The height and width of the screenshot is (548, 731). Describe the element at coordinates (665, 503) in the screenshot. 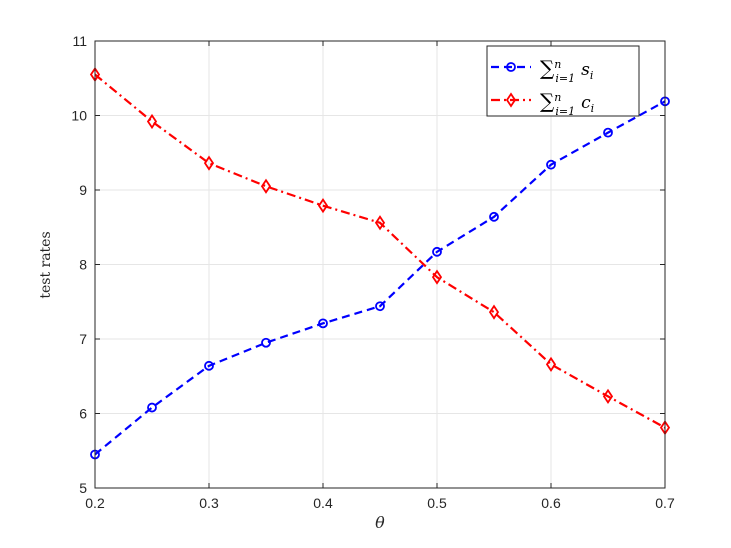

I see `x-tick-label: 0.7` at that location.